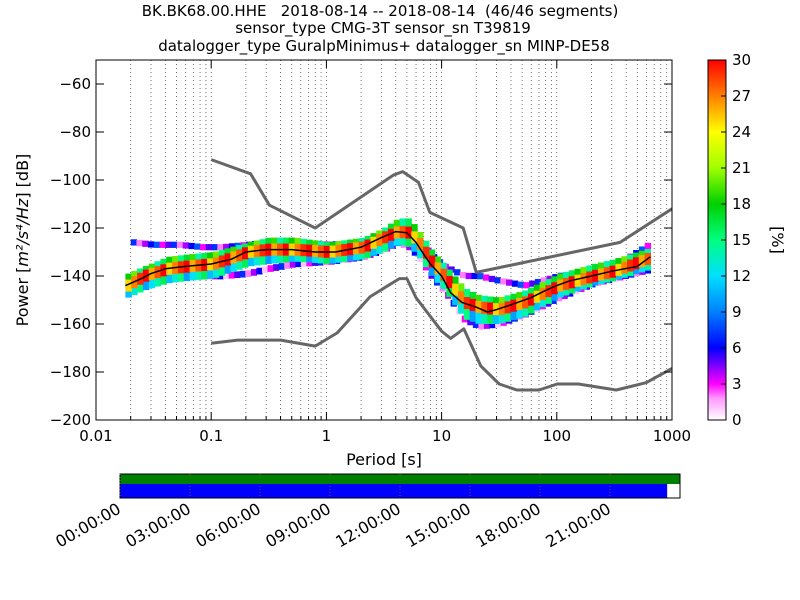 The height and width of the screenshot is (600, 800). I want to click on x-tick-label: 100, so click(556, 436).